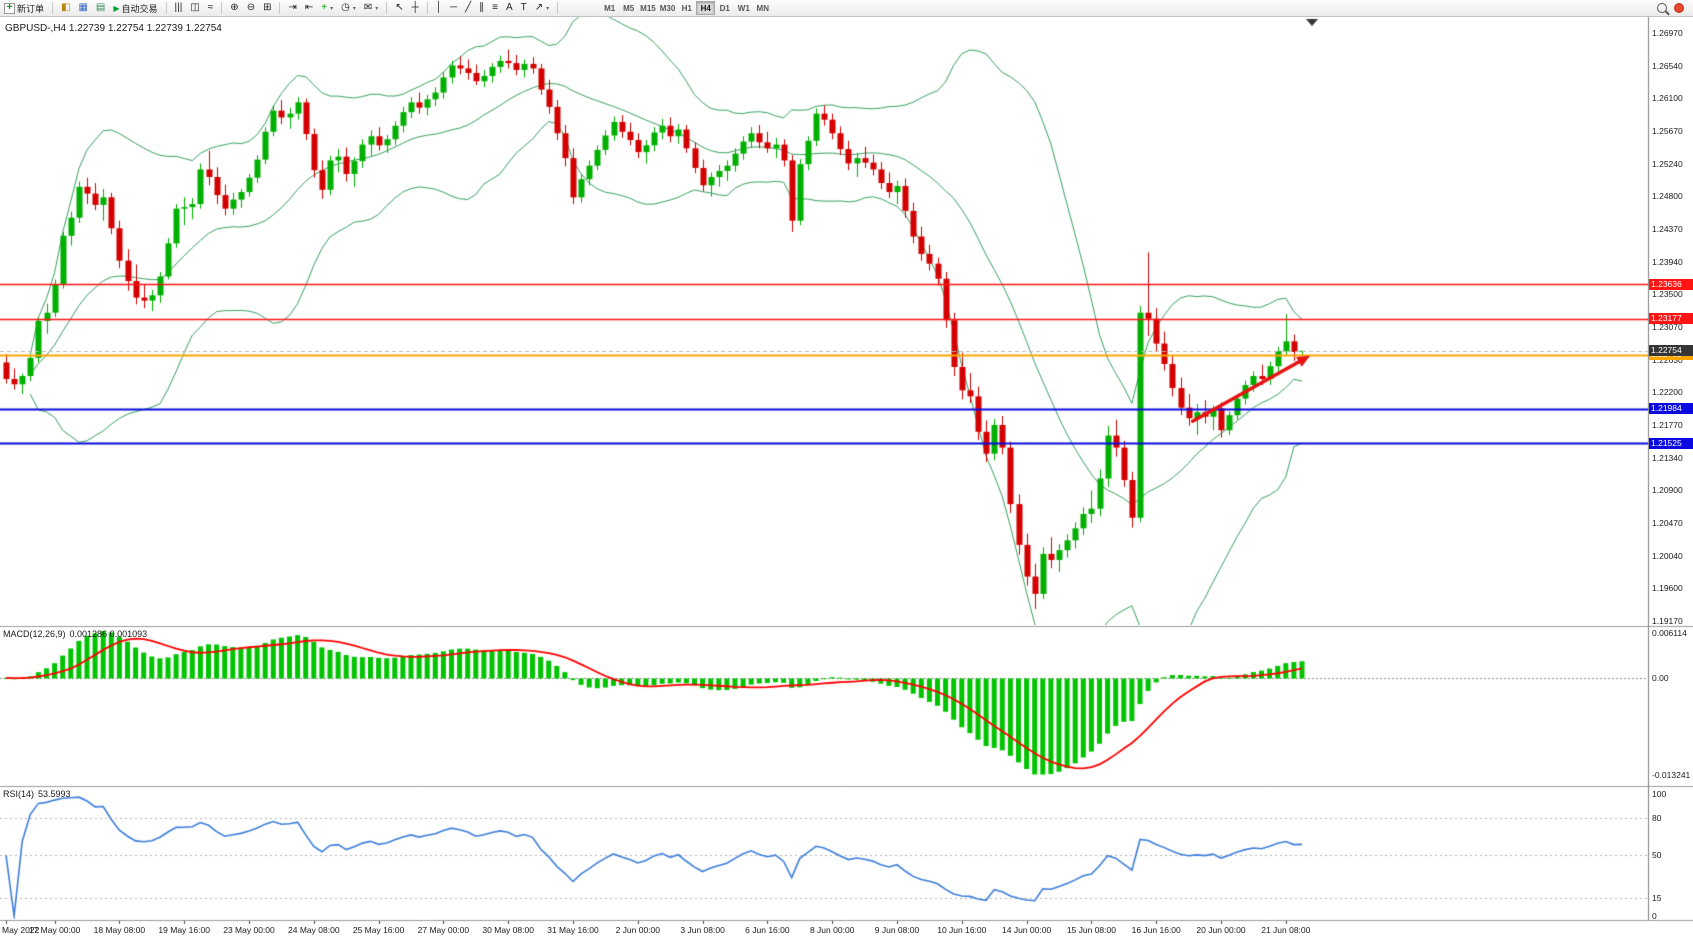 The width and height of the screenshot is (1693, 936). Describe the element at coordinates (468, 8) in the screenshot. I see `trendline-button: ╱` at that location.